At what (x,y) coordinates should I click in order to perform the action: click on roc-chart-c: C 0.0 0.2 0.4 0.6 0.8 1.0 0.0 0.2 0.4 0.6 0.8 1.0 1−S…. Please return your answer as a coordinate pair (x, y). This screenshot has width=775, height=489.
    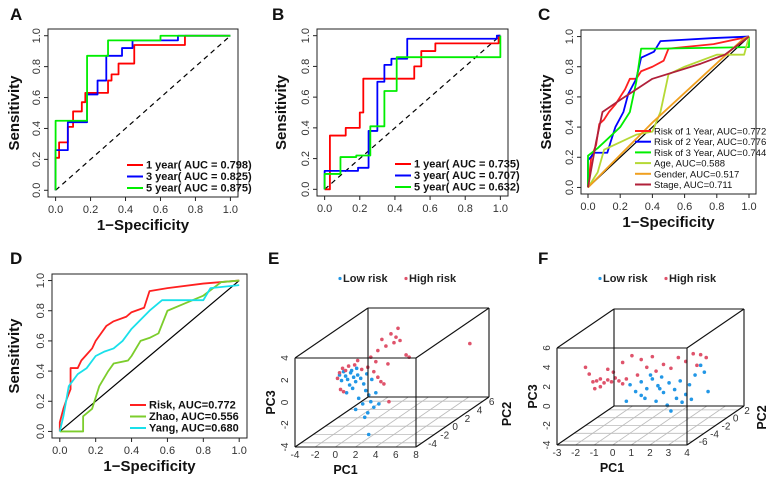
    Looking at the image, I should click on (652, 118).